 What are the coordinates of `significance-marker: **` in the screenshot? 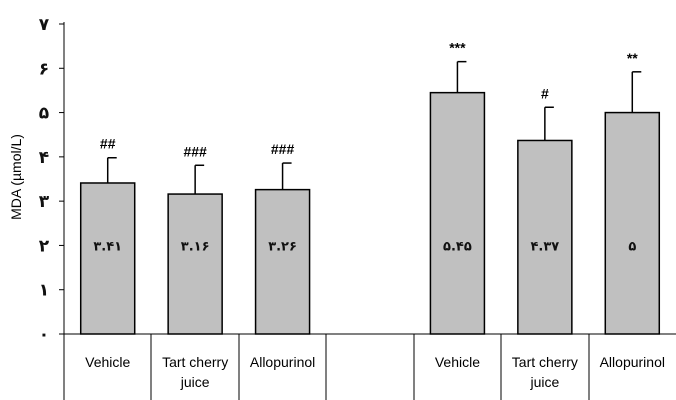 It's located at (632, 58).